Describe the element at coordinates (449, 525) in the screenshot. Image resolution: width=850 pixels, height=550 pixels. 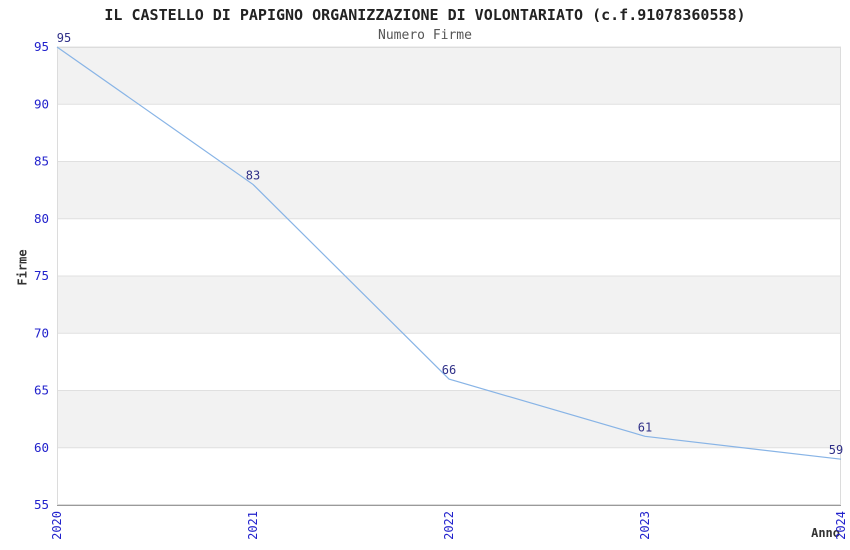
I see `x-tick-label: 2022` at that location.